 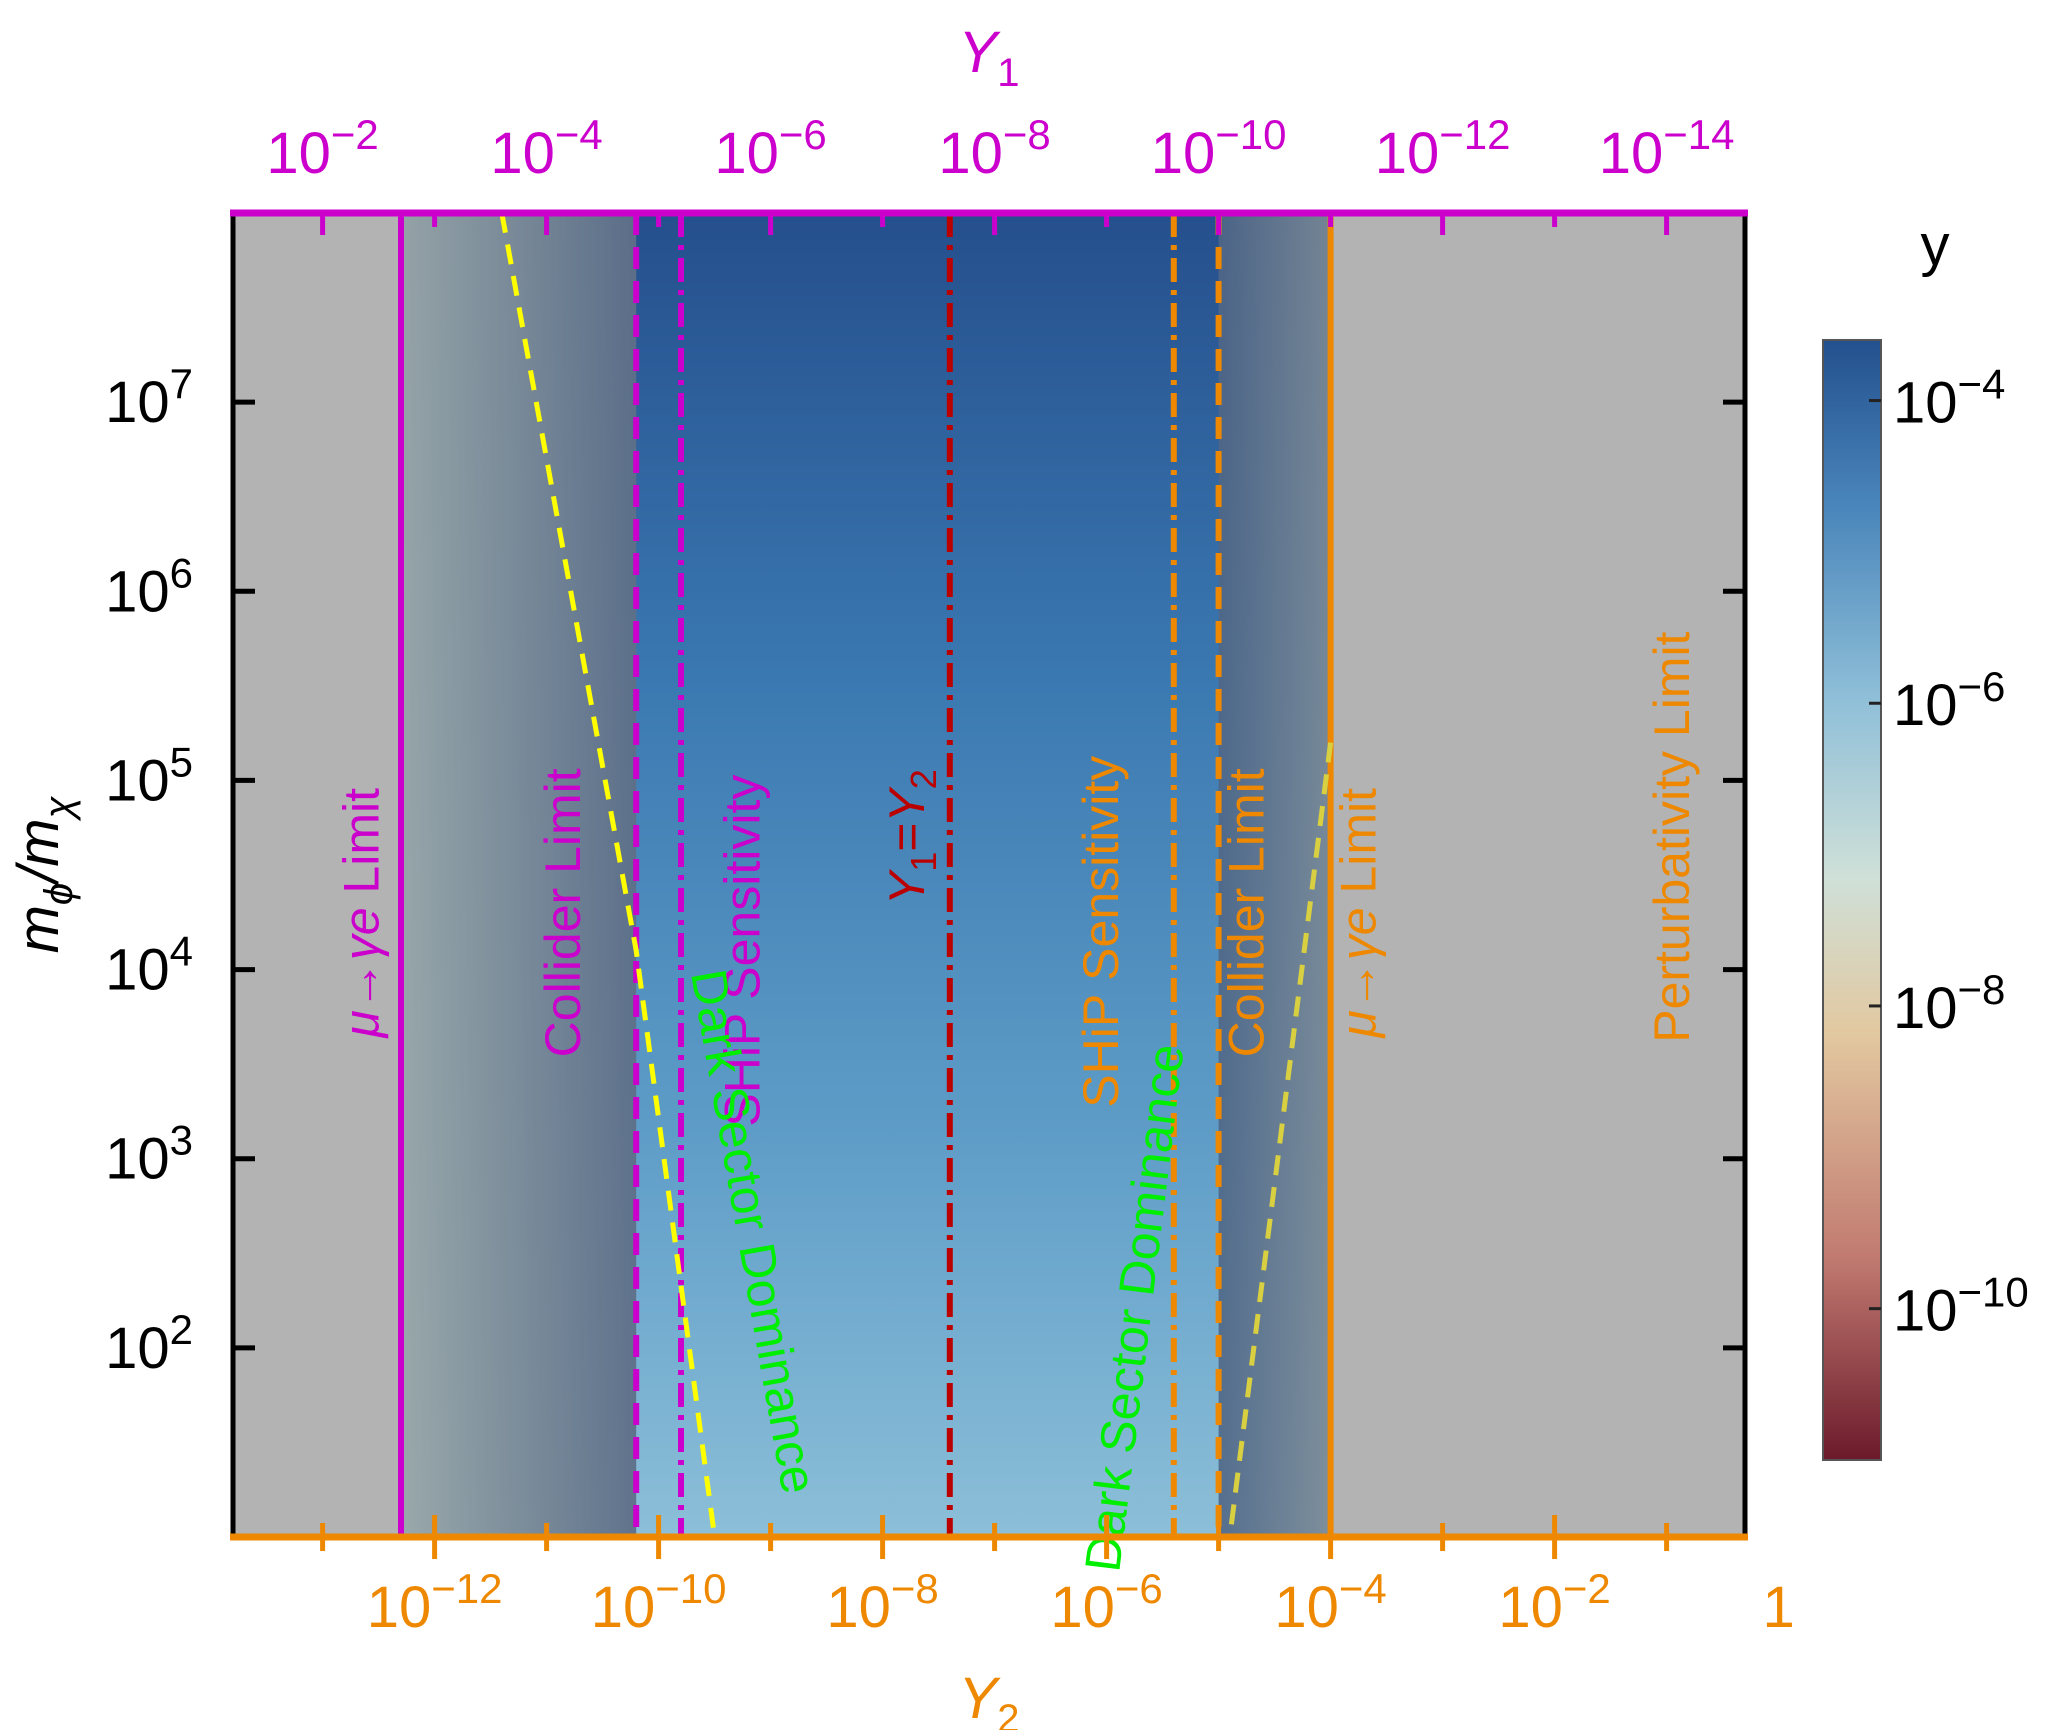 What do you see at coordinates (1982, 989) in the screenshot?
I see `colorbar-tick-label-exp: −8` at bounding box center [1982, 989].